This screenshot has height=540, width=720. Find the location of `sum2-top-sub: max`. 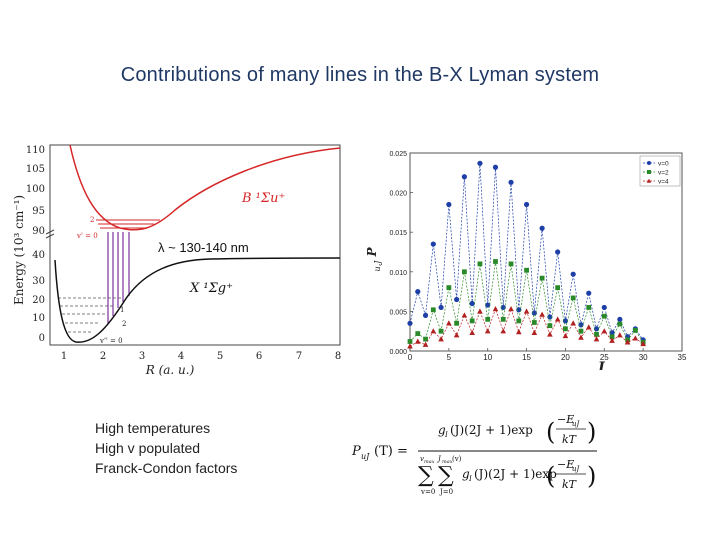

sum2-top-sub: max is located at coordinates (447, 462).